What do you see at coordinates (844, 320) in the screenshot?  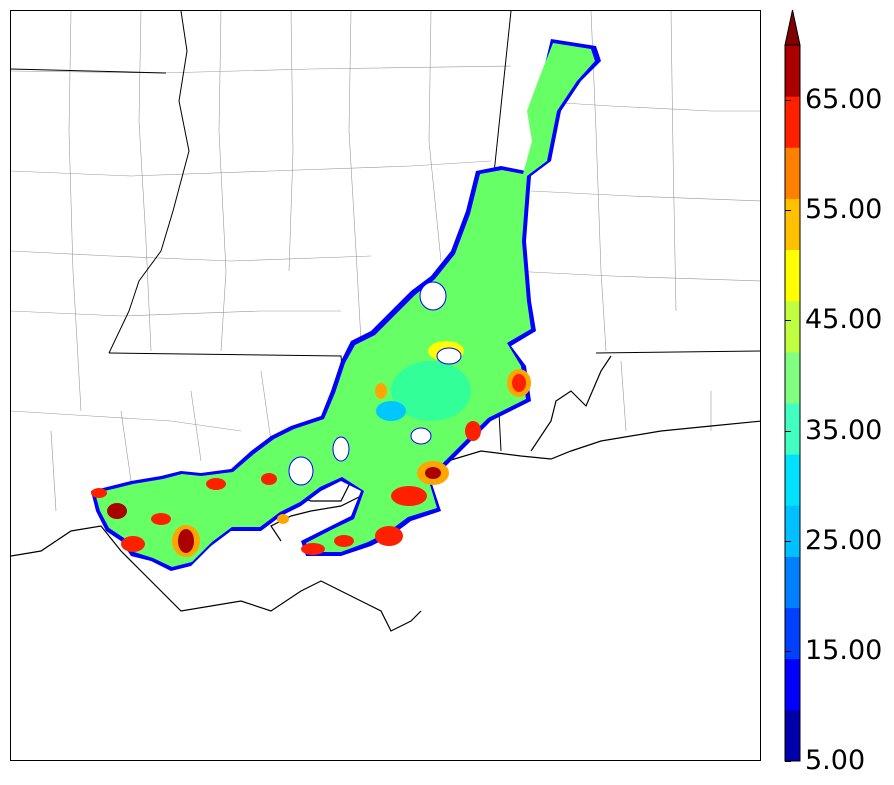 I see `colorbar-tick-label: 45.00` at bounding box center [844, 320].